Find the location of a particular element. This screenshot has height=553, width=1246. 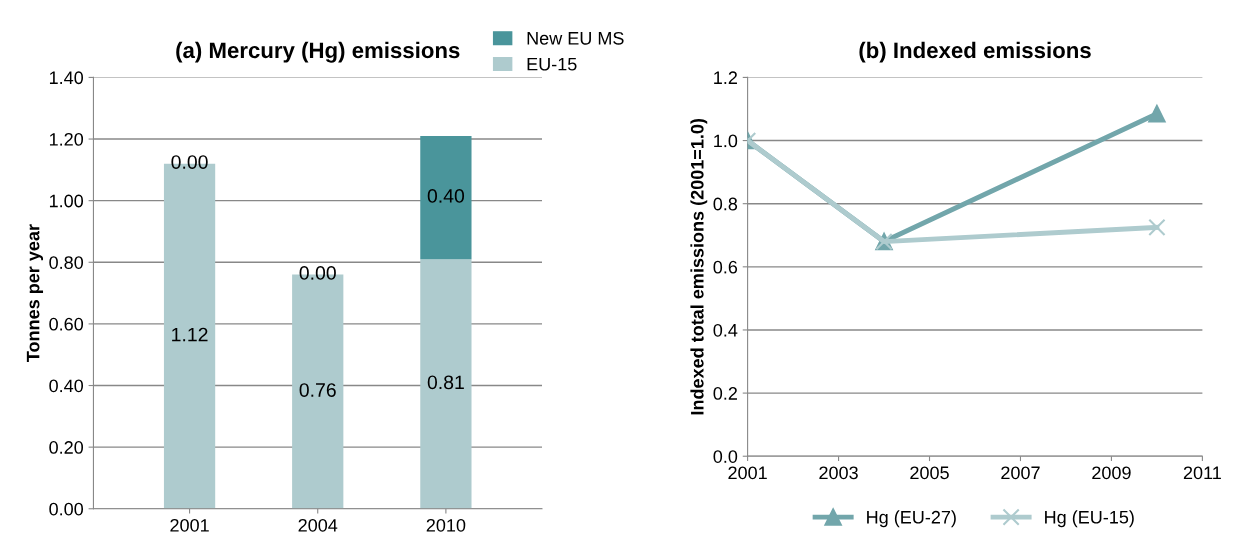

legend-label: Hg (EU-15) is located at coordinates (1089, 519).